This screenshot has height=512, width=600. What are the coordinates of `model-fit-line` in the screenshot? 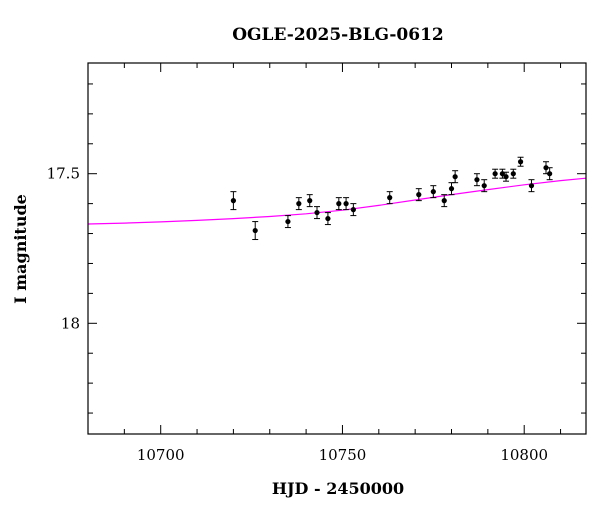 It's located at (337, 201).